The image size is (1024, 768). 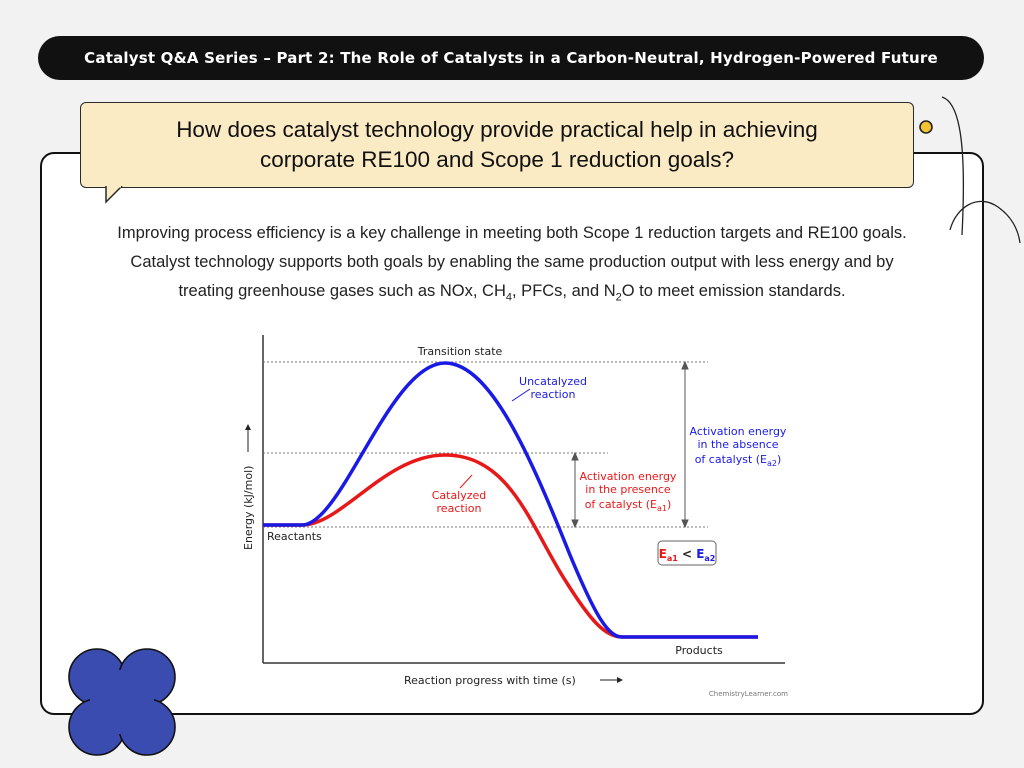 What do you see at coordinates (611, 680) in the screenshot?
I see `x-axis-arrow` at bounding box center [611, 680].